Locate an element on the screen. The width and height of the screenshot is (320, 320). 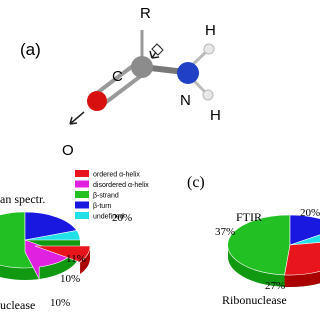
legend-label: β-turn is located at coordinates (102, 206).